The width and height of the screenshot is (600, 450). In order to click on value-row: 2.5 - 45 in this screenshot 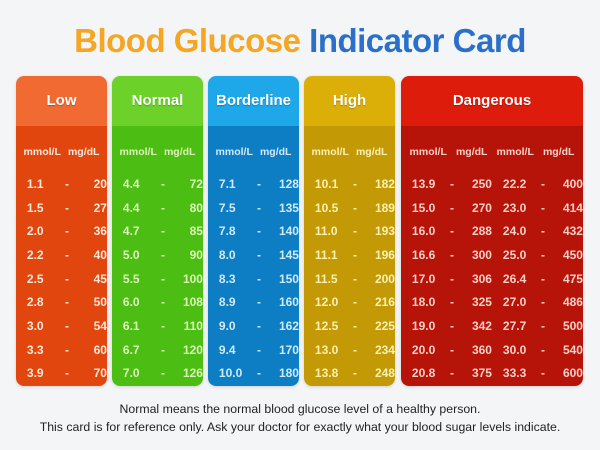, I will do `click(61, 279)`.